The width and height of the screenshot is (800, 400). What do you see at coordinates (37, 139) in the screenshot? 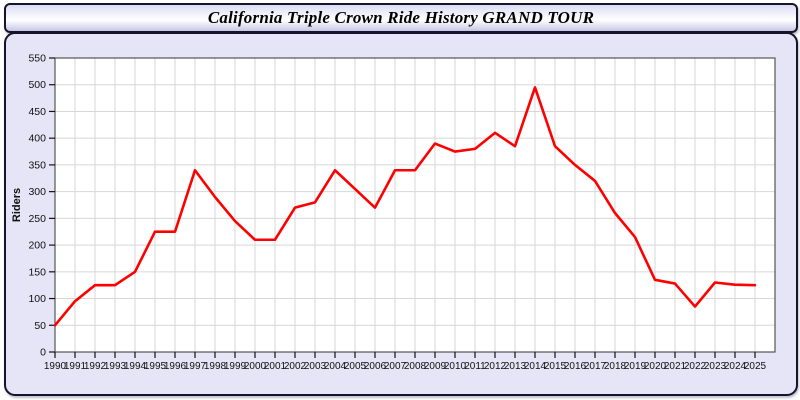
I see `svg-text: 400` at bounding box center [37, 139].